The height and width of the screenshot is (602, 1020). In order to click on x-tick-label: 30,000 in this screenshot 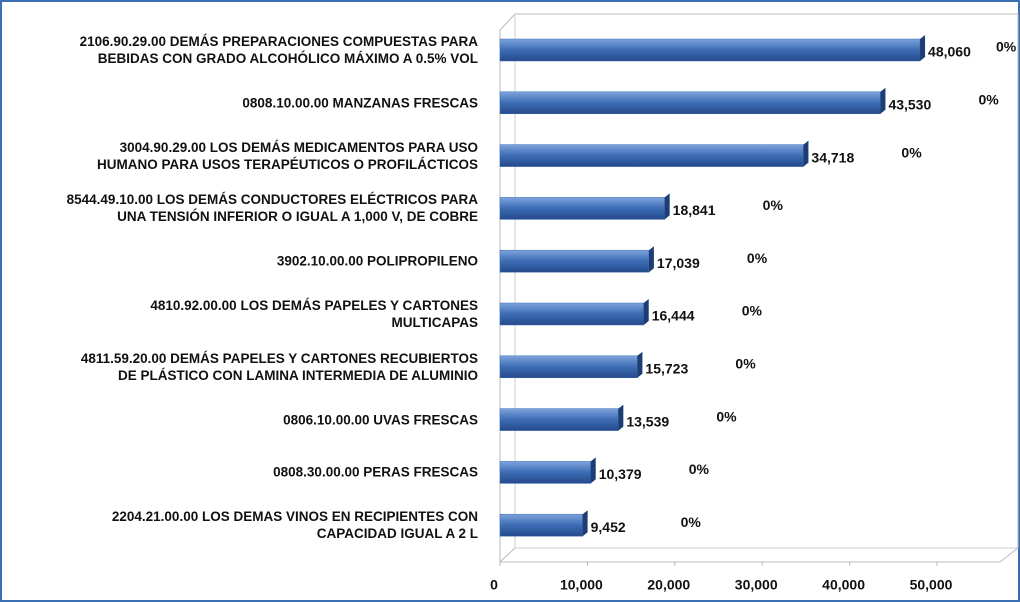, I will do `click(756, 585)`.